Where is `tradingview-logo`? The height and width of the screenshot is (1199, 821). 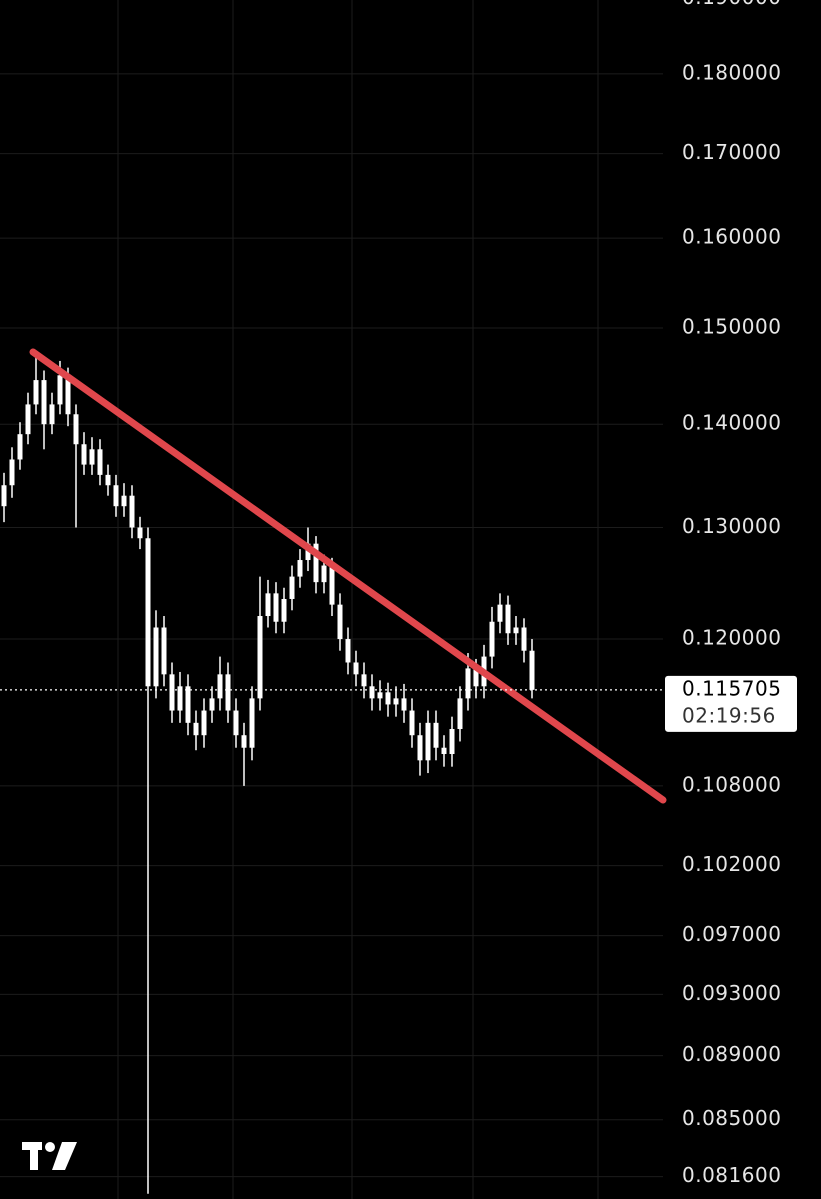
tradingview-logo is located at coordinates (49, 1156).